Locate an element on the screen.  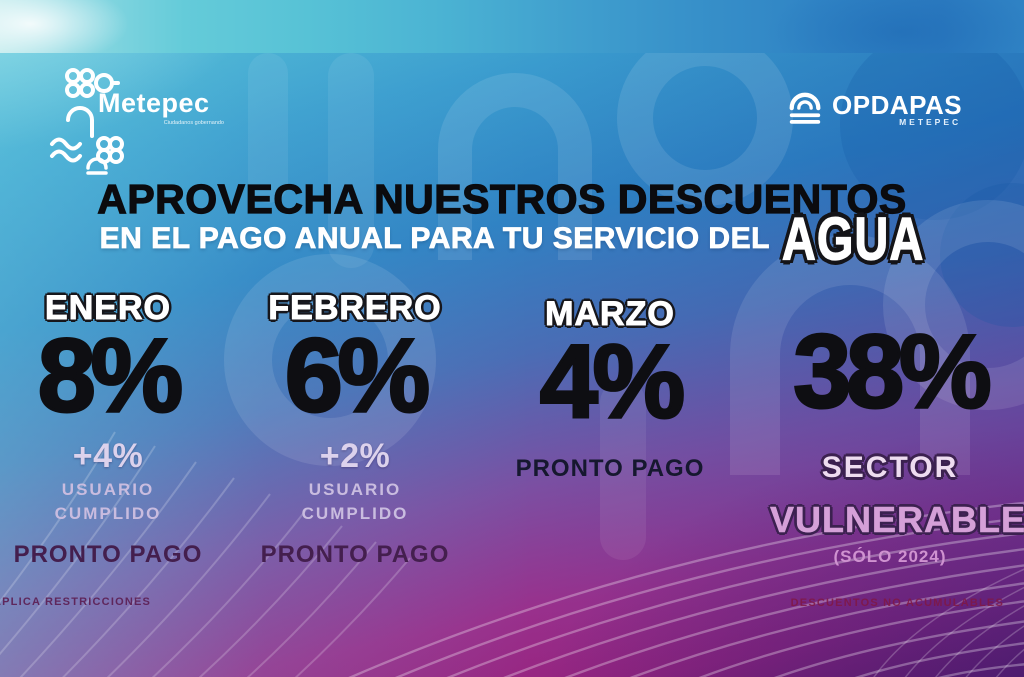
discount-percent: 8% is located at coordinates (110, 376).